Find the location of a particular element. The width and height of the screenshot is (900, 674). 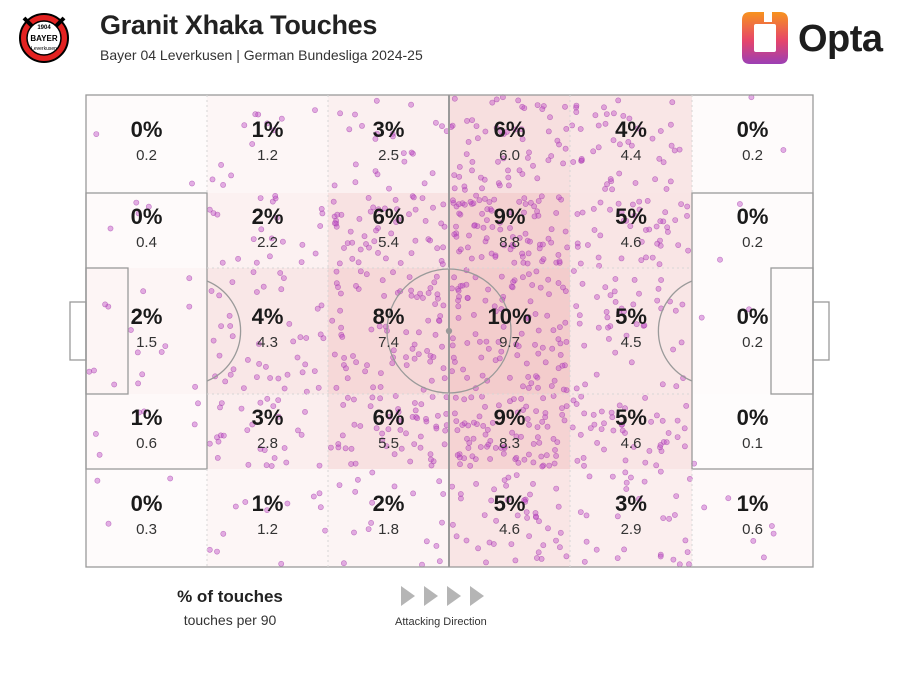

direction-arrows is located at coordinates (458, 596).